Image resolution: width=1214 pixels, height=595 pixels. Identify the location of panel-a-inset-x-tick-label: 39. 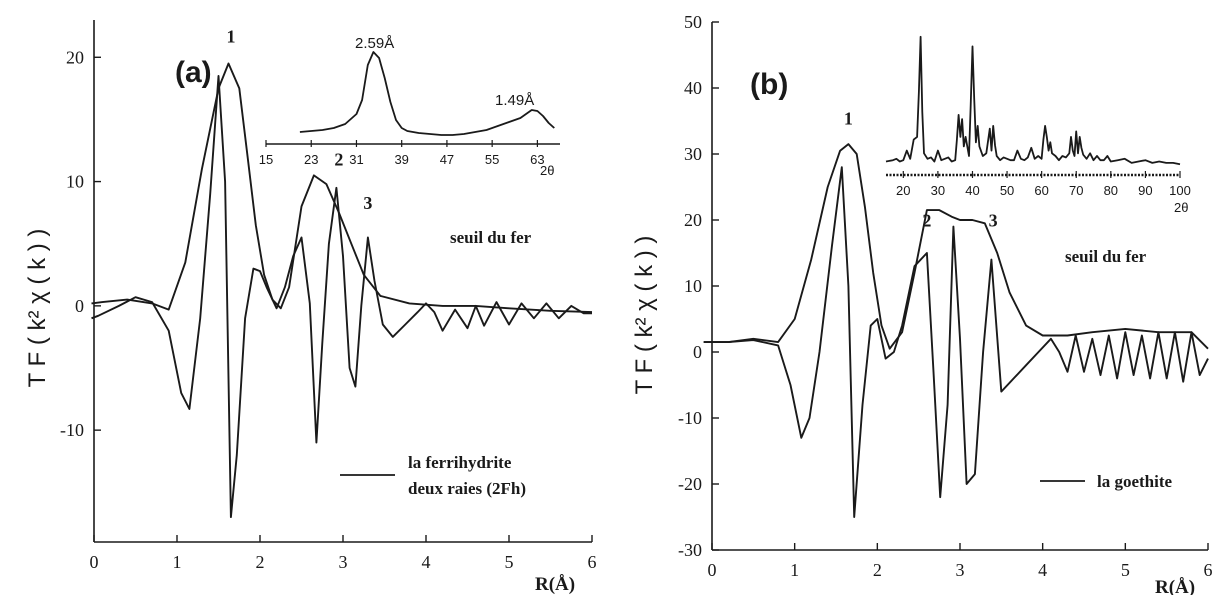
(401, 159).